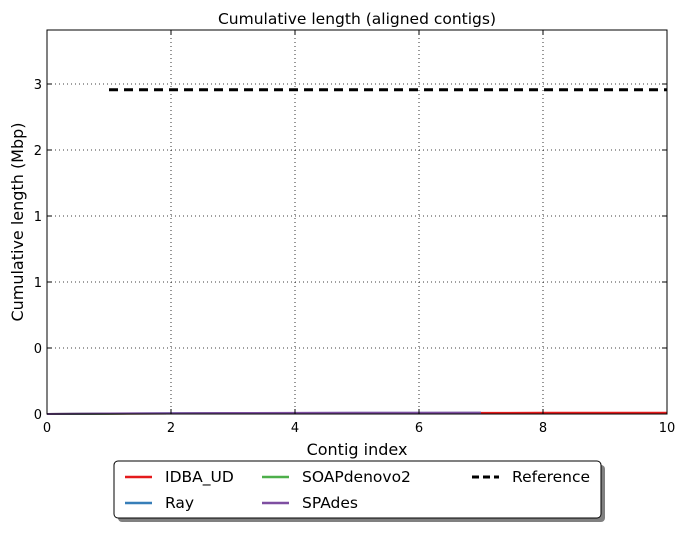  What do you see at coordinates (38, 151) in the screenshot?
I see `y-tick-label: 2` at bounding box center [38, 151].